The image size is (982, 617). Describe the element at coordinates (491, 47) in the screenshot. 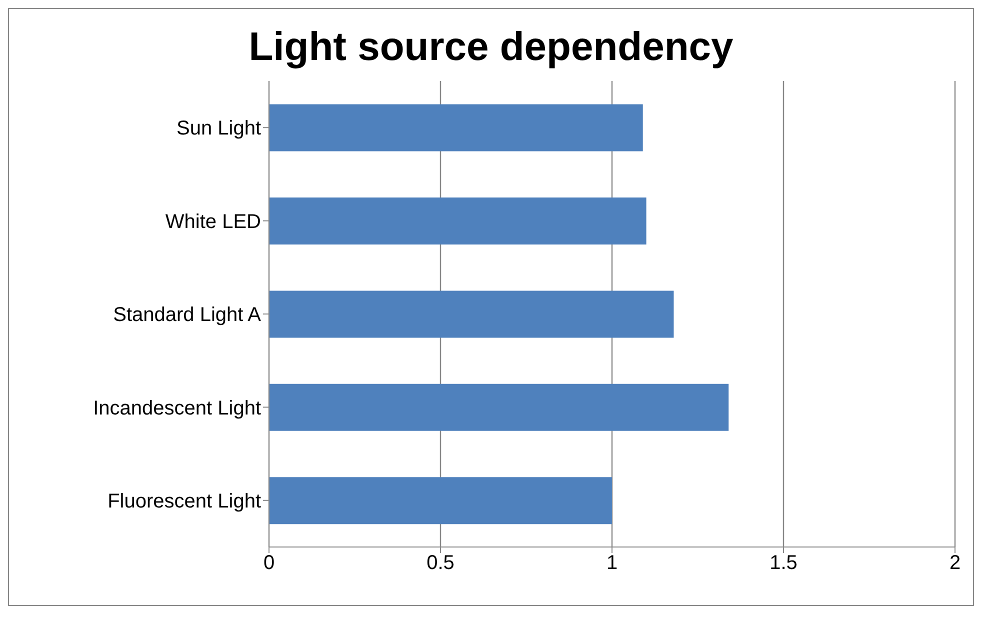

I see `chart-title: Light source dependency` at that location.